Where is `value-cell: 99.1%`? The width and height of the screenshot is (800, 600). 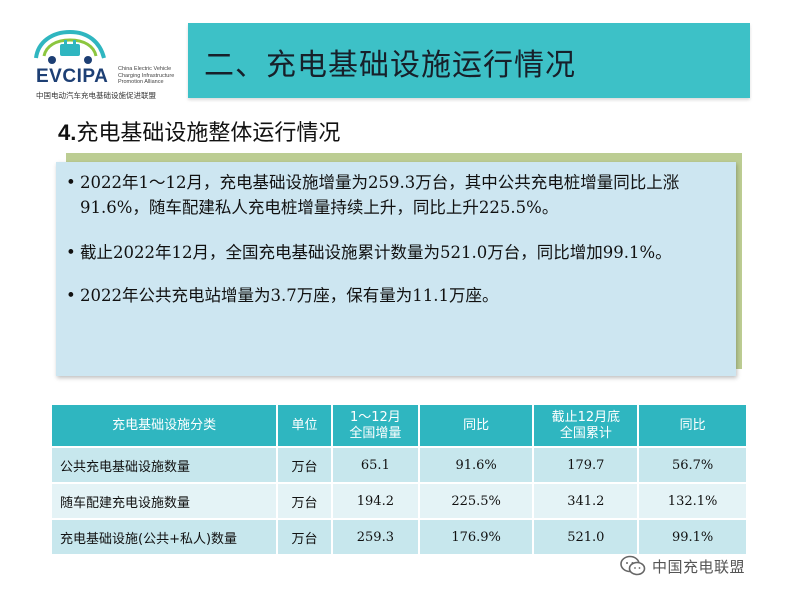 value-cell: 99.1% is located at coordinates (692, 537).